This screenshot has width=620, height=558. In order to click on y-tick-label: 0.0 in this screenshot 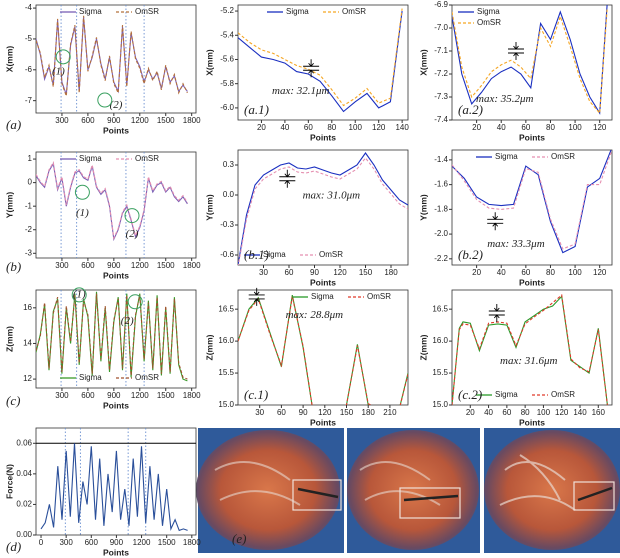, I will do `click(229, 194)`.